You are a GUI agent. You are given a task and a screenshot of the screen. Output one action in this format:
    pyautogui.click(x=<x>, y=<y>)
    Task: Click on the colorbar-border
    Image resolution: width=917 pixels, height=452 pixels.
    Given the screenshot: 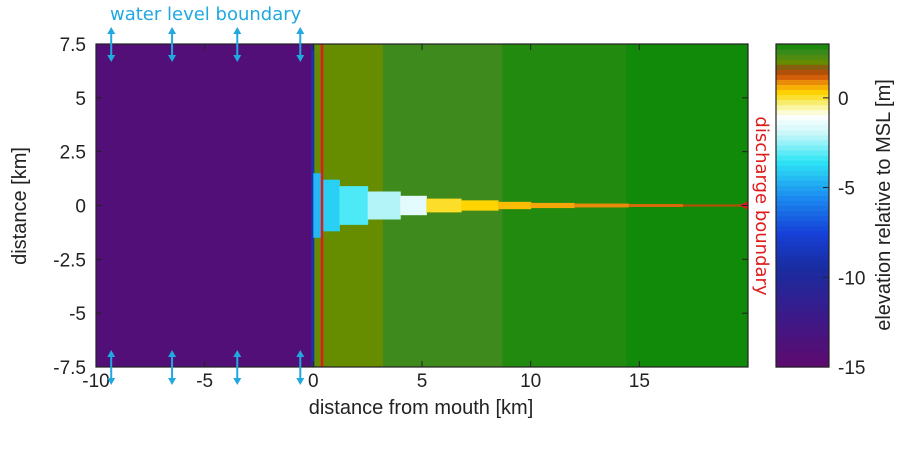 What is the action you would take?
    pyautogui.click(x=802, y=205)
    